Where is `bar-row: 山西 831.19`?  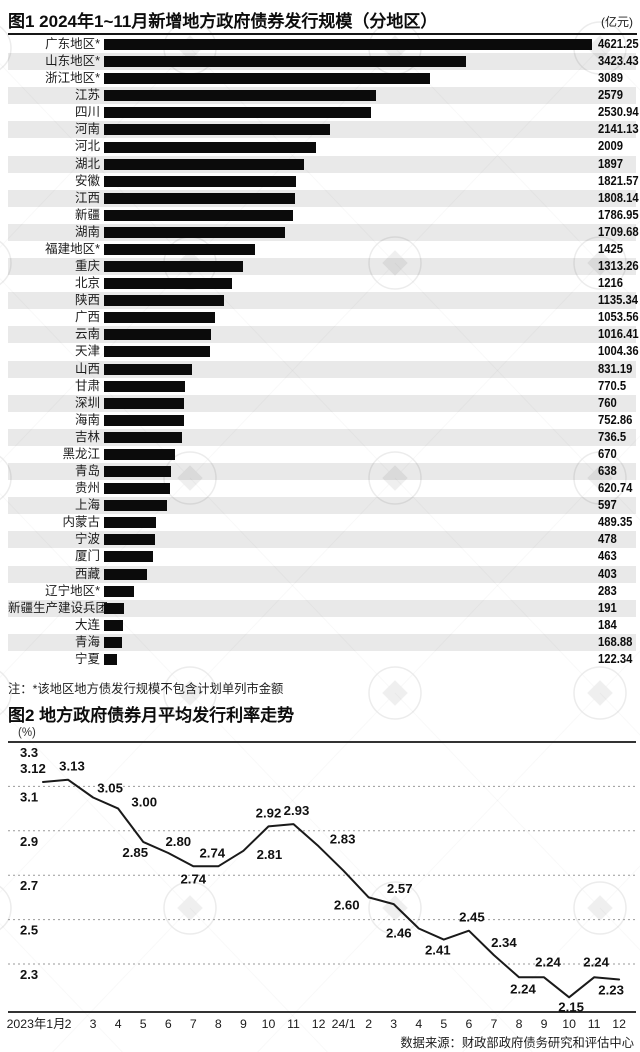 bar-row: 山西 831.19 is located at coordinates (322, 369).